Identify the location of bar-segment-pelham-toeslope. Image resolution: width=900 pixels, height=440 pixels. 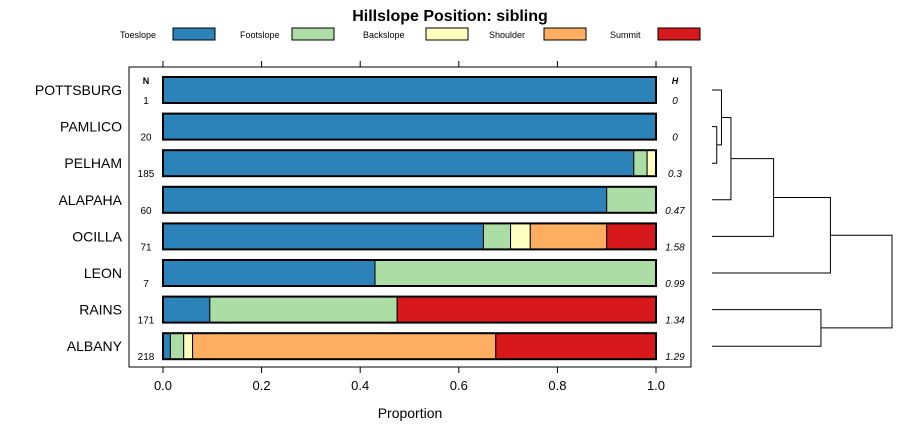
(398, 163).